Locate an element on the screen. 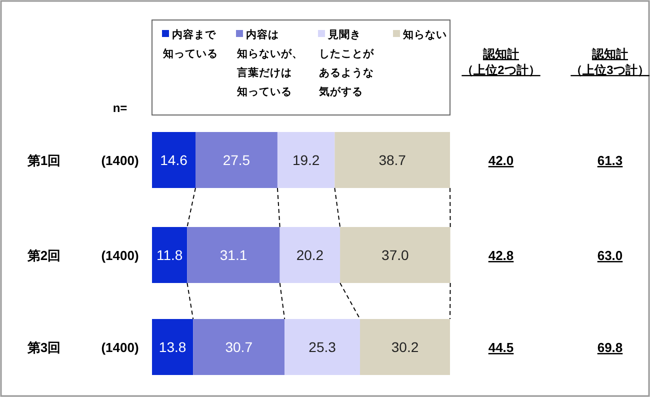 This screenshot has height=397, width=650. text: 61.3 is located at coordinates (610, 160).